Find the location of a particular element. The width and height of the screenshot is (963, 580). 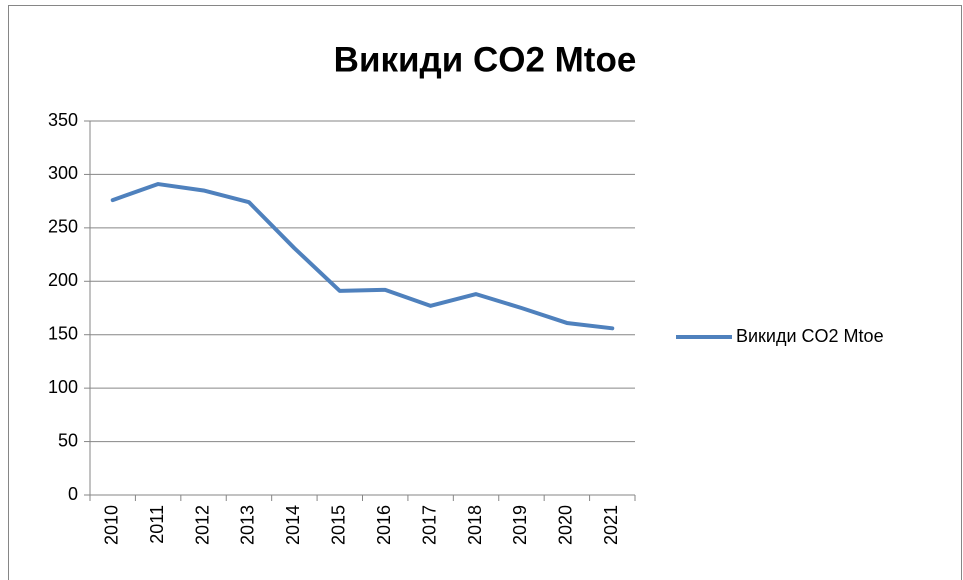

y-tick-label: 50 is located at coordinates (68, 440).